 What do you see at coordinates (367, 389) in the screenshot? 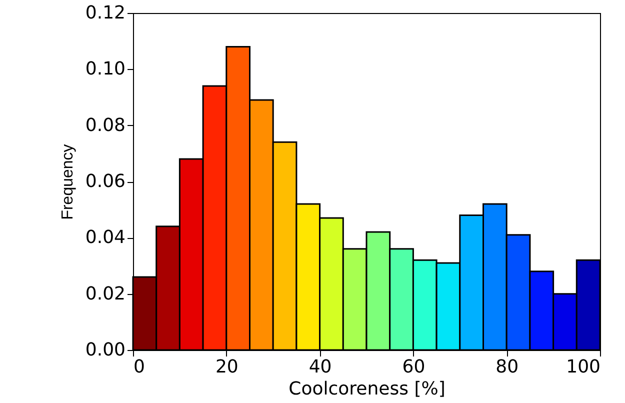
I see `x-axis-title: Coolcoreness [%]` at bounding box center [367, 389].